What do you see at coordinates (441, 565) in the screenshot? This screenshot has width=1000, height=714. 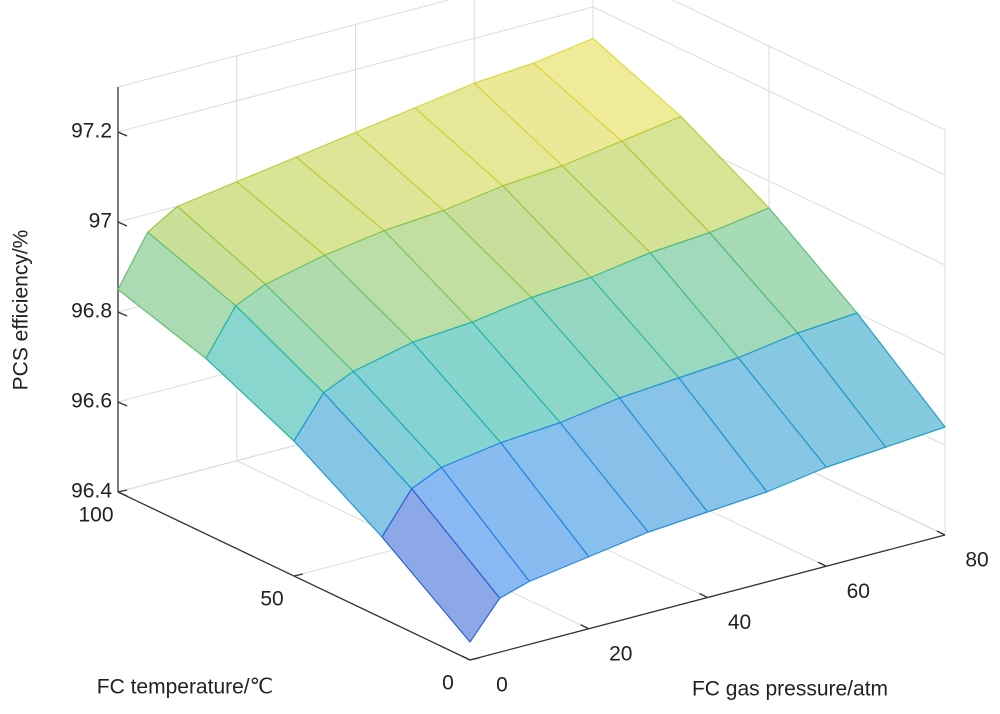 I see `surface-patch` at bounding box center [441, 565].